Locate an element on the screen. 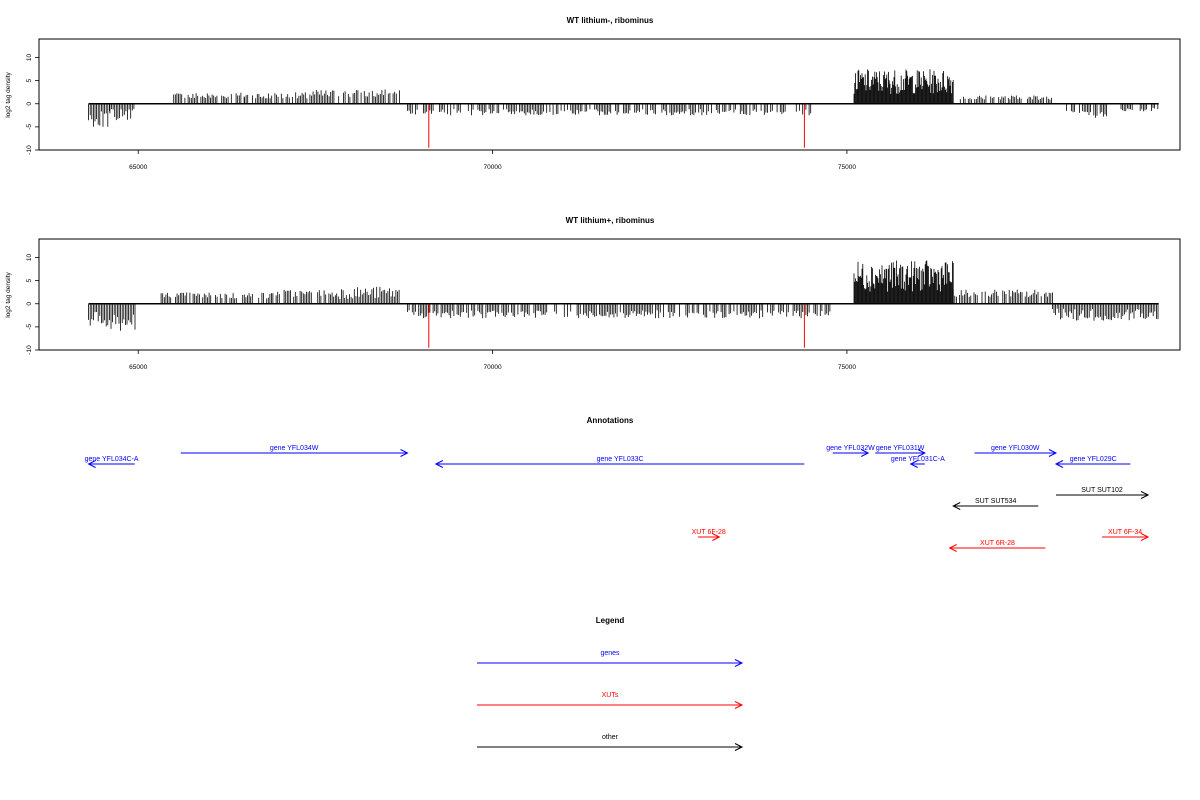  annotations-title: Annotations is located at coordinates (610, 420).